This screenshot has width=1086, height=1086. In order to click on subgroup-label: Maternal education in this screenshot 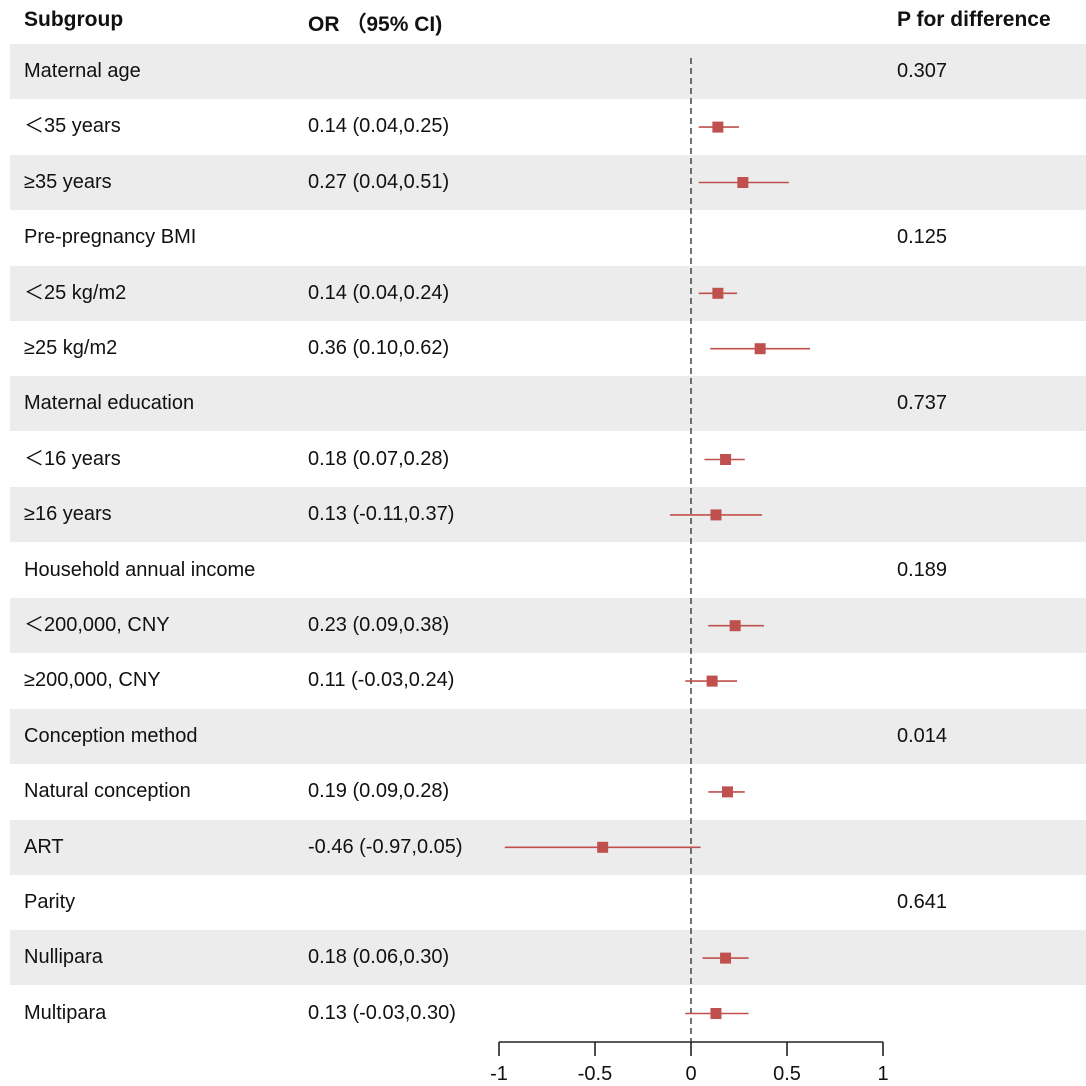, I will do `click(109, 403)`.